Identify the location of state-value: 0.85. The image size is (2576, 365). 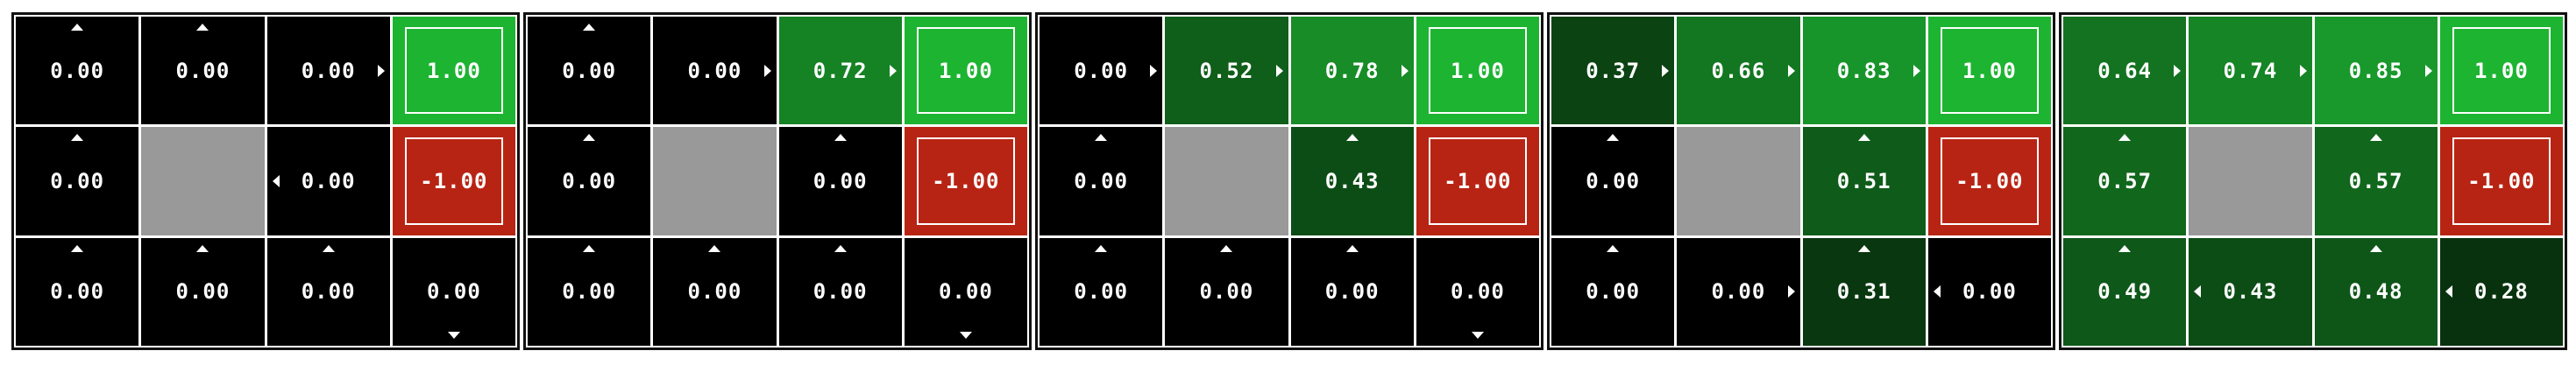
(2375, 70).